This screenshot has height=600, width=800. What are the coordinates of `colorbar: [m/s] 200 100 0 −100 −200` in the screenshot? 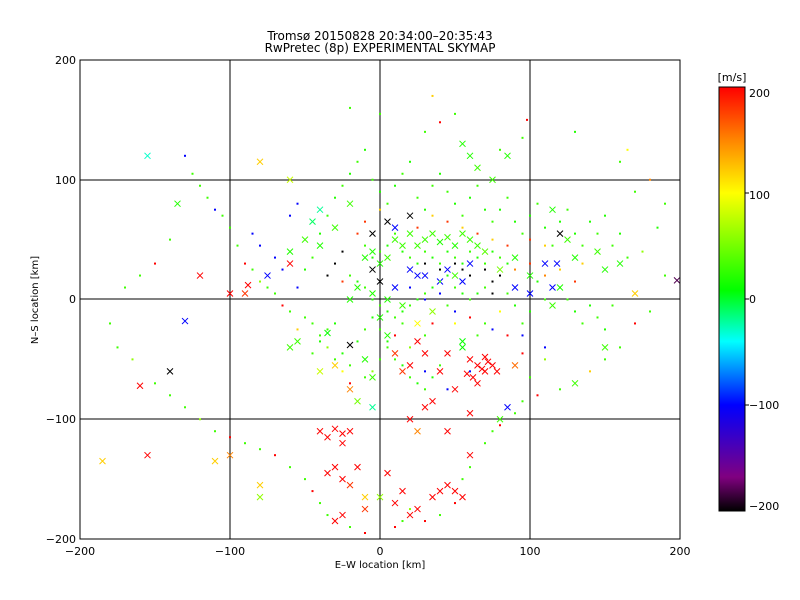 It's located at (749, 292).